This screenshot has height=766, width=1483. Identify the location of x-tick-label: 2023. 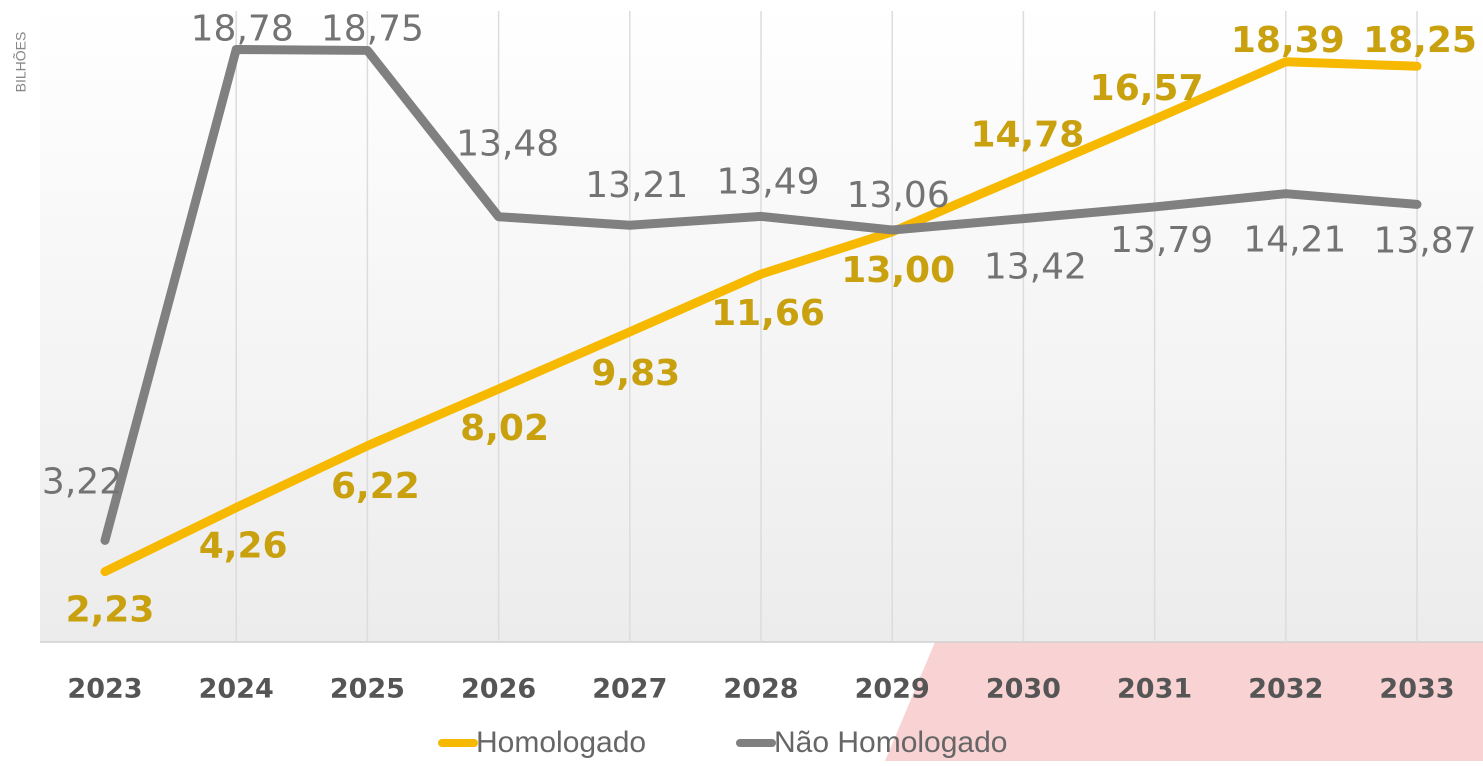
(104, 689).